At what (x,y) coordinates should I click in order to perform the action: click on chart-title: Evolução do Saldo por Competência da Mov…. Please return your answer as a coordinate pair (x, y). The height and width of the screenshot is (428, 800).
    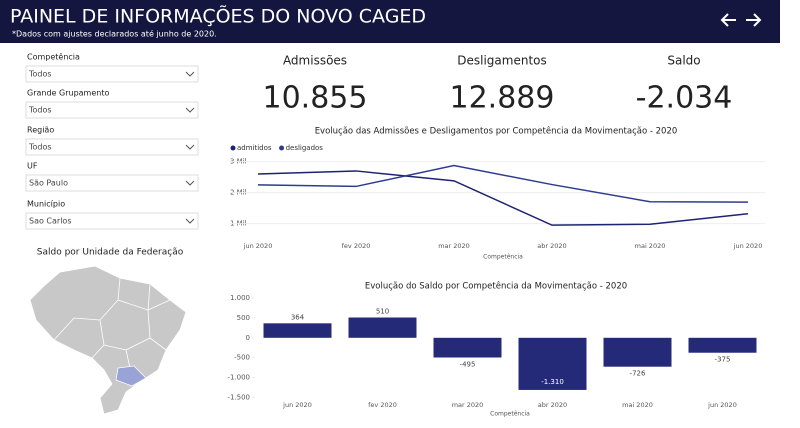
    Looking at the image, I should click on (496, 286).